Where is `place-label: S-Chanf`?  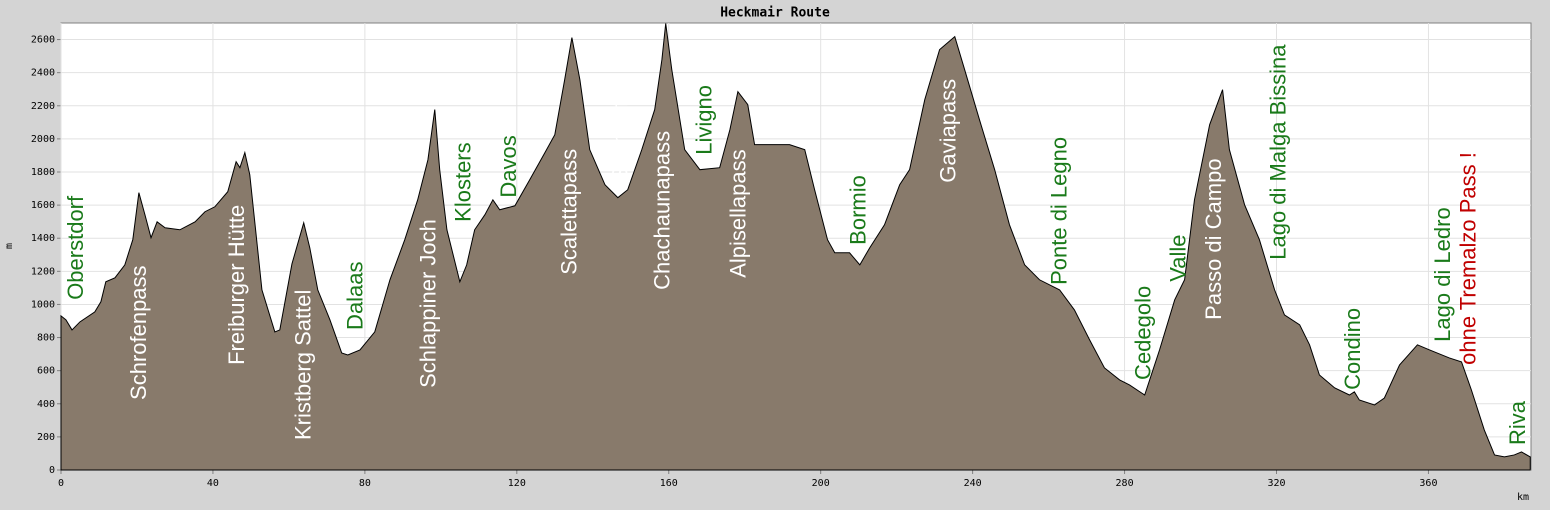
place-label: S-Chanf is located at coordinates (619, 141).